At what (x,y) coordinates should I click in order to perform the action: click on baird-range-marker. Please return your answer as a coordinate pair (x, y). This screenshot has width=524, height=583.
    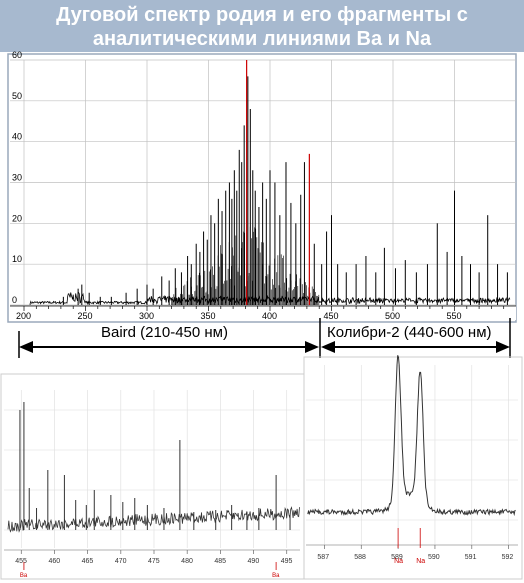
    Looking at the image, I should click on (169, 338).